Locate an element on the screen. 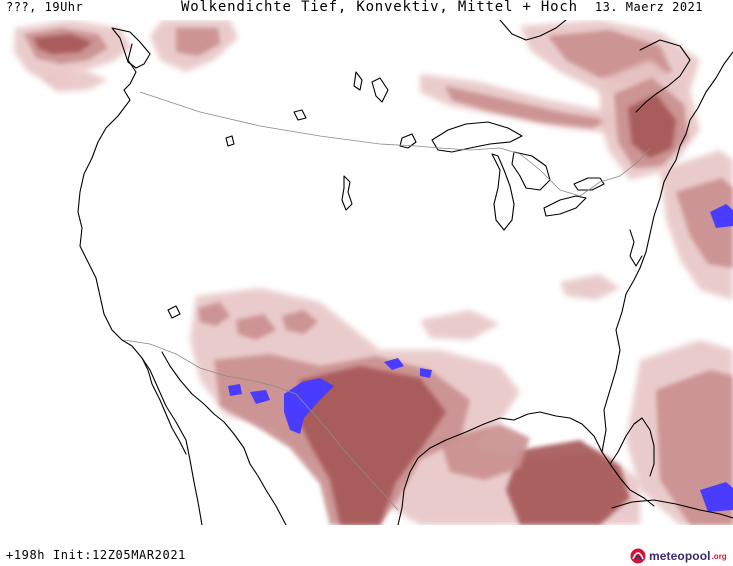 The image size is (733, 566). meteopool-logo: meteopool .org is located at coordinates (678, 556).